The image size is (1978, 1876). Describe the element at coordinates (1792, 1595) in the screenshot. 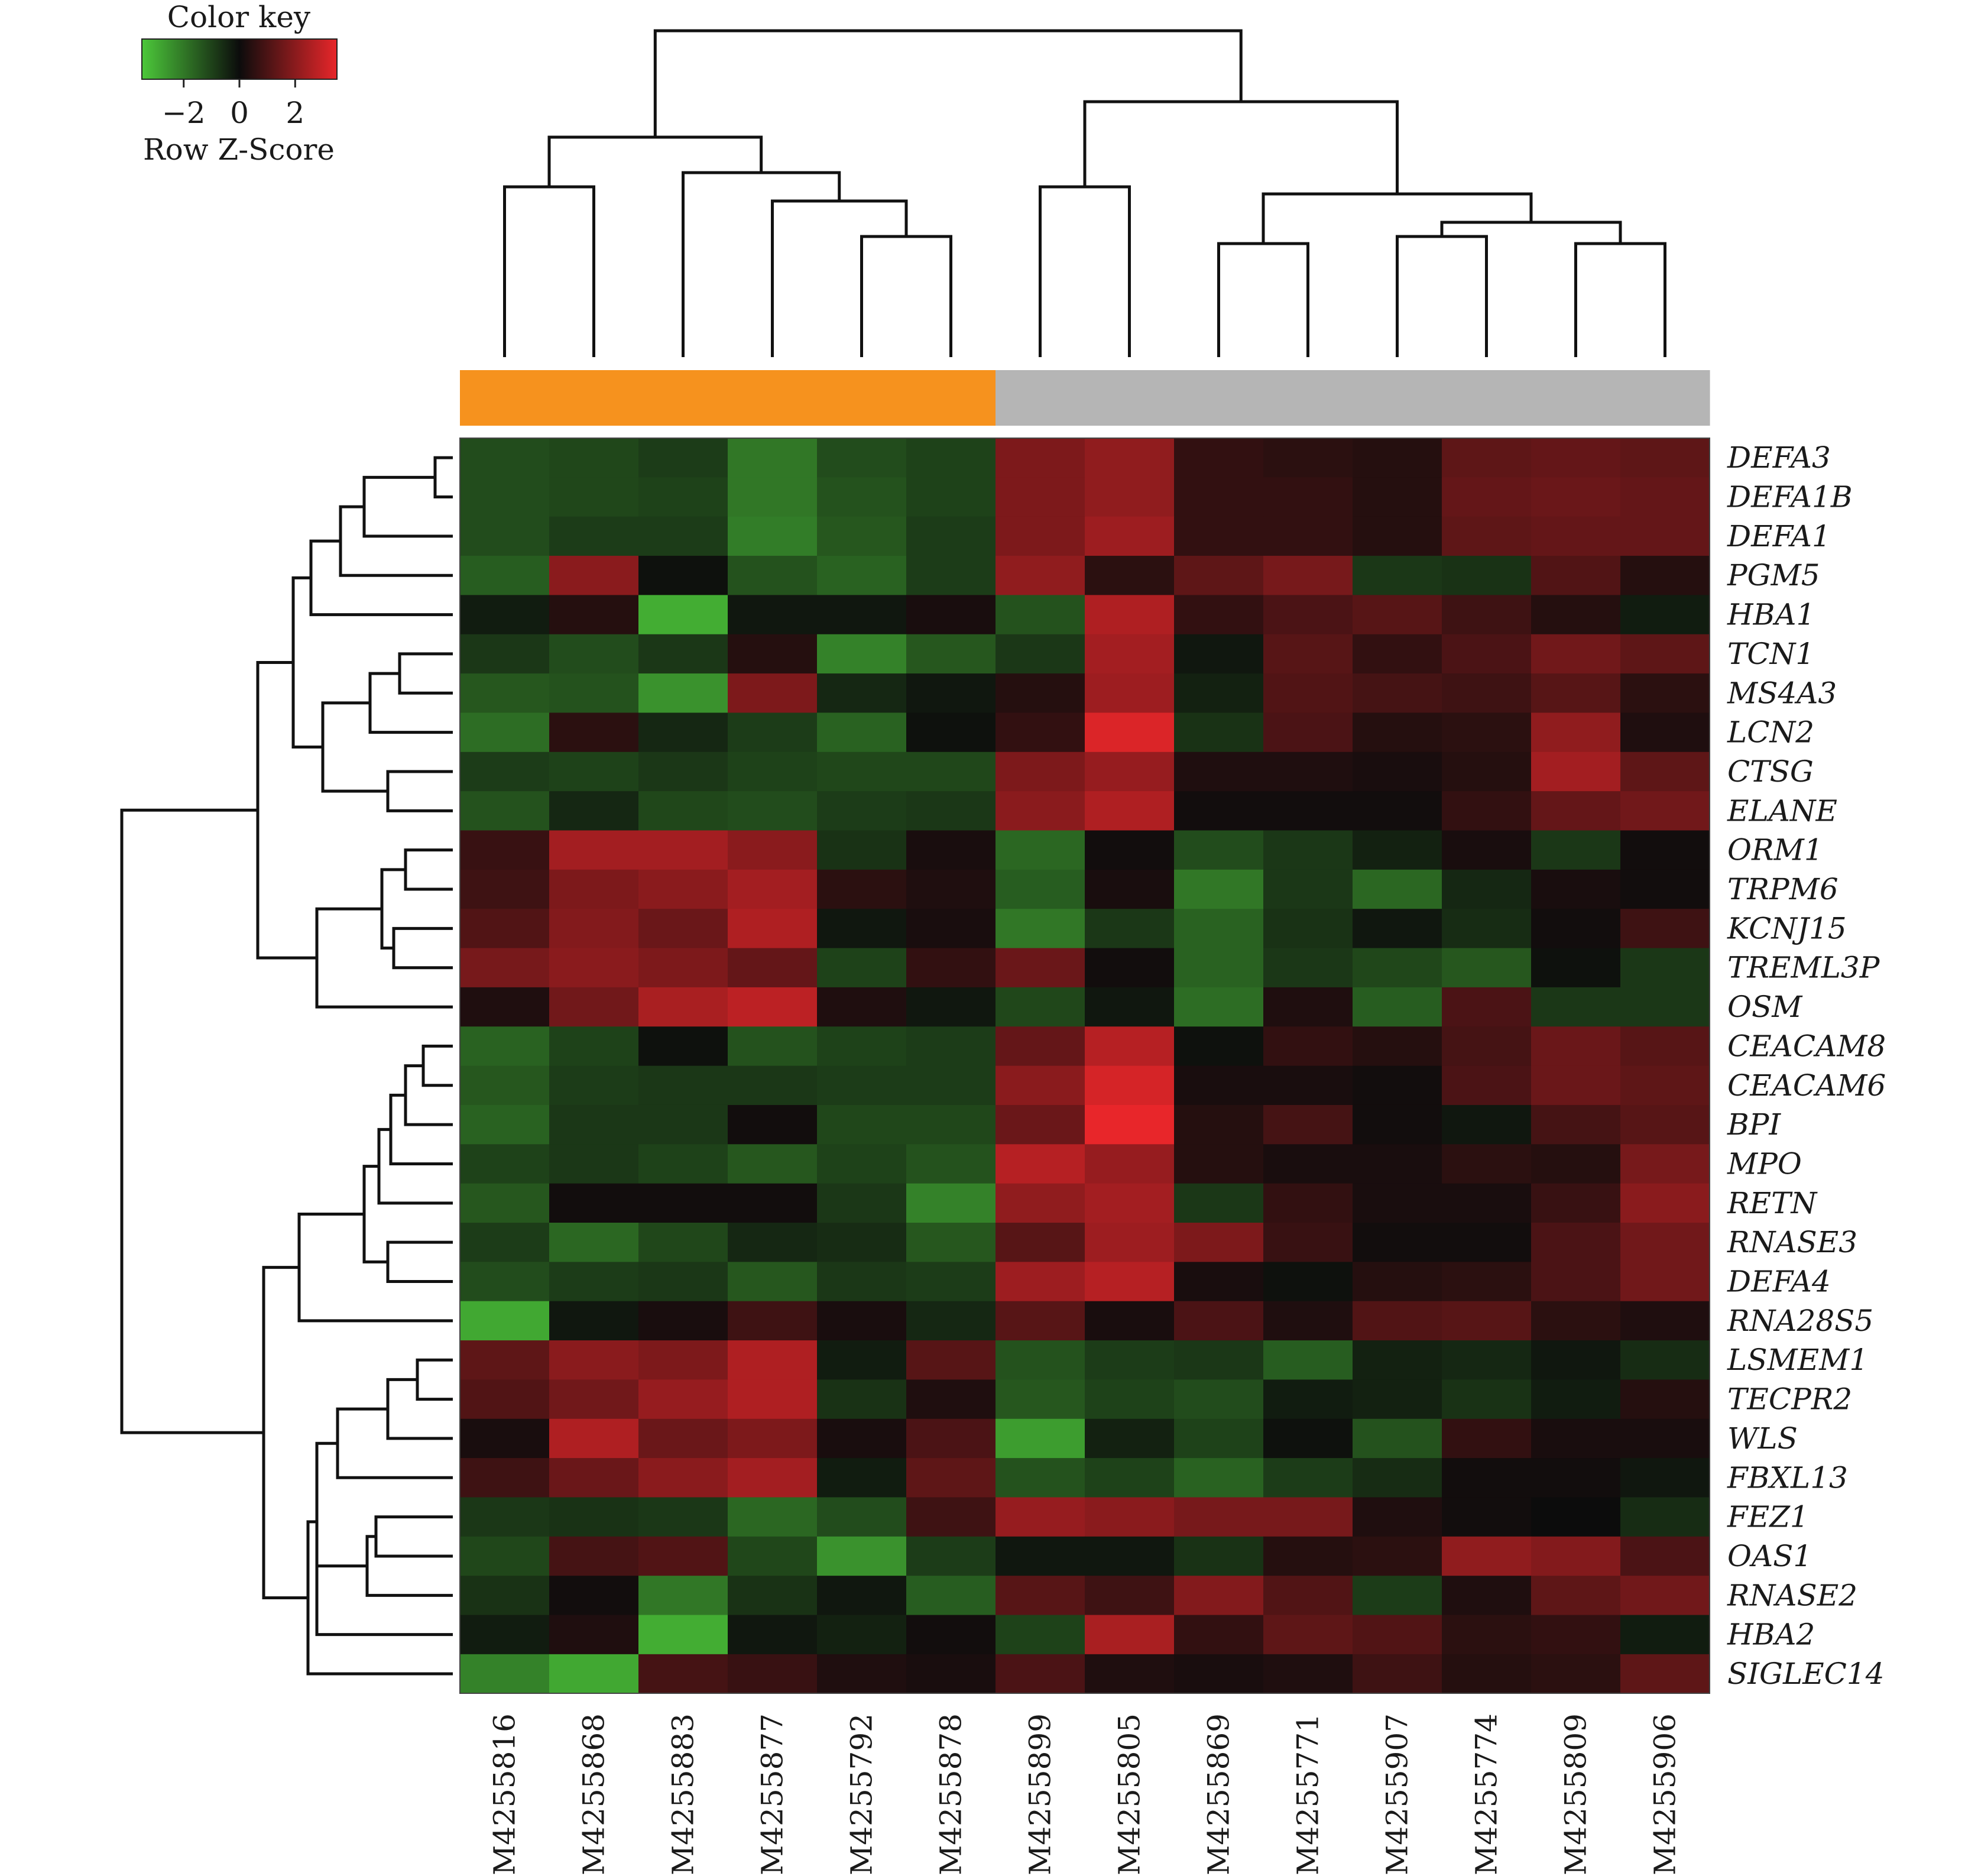

I see `row-label: RNASE2` at that location.